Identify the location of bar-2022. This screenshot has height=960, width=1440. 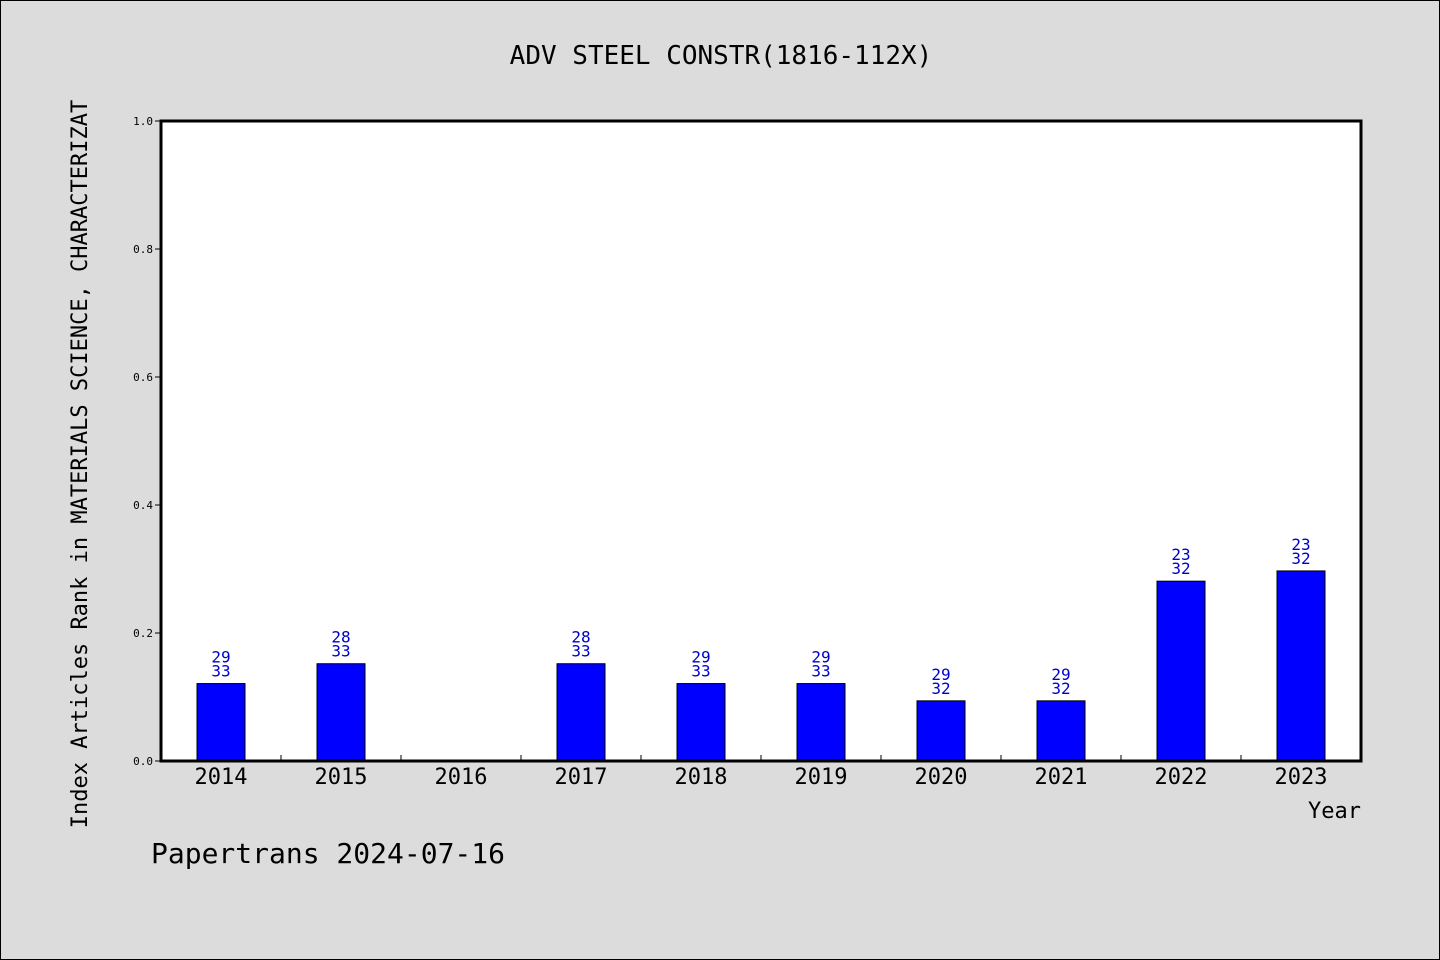
(1181, 671).